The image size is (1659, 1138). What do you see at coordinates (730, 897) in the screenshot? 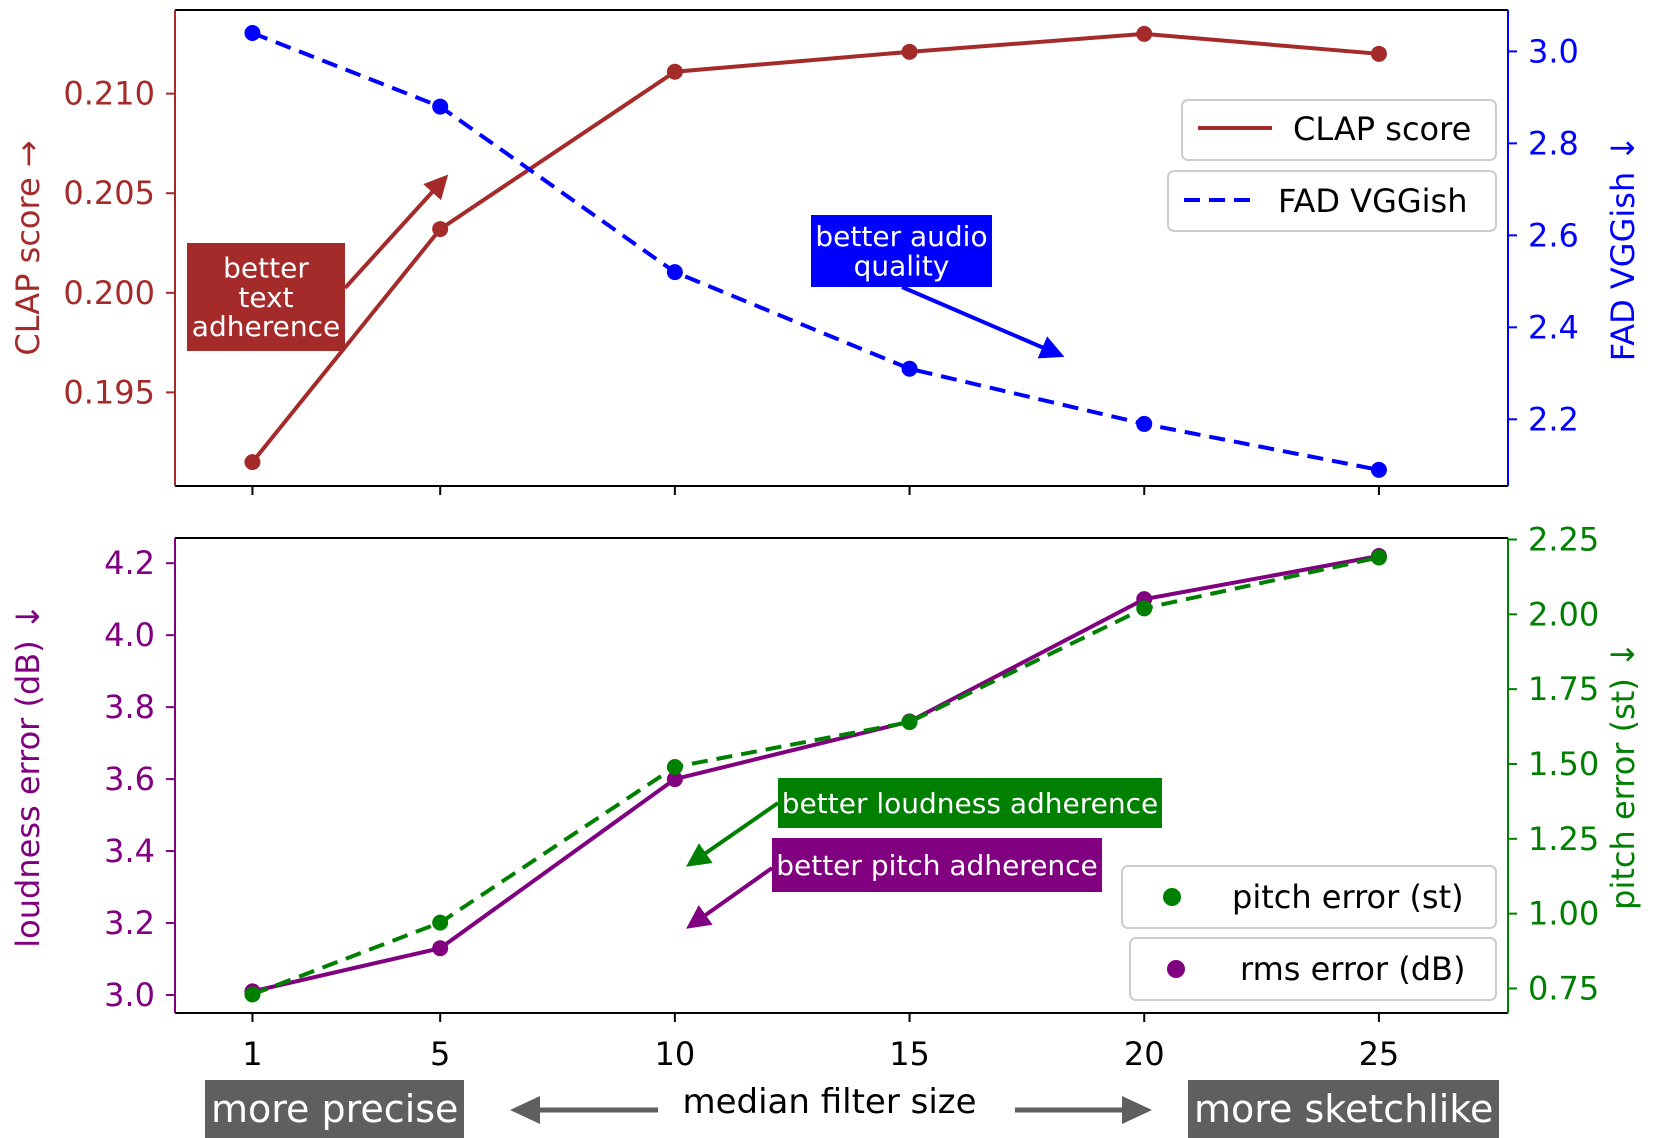
I see `pitch-adherence-arrow` at bounding box center [730, 897].